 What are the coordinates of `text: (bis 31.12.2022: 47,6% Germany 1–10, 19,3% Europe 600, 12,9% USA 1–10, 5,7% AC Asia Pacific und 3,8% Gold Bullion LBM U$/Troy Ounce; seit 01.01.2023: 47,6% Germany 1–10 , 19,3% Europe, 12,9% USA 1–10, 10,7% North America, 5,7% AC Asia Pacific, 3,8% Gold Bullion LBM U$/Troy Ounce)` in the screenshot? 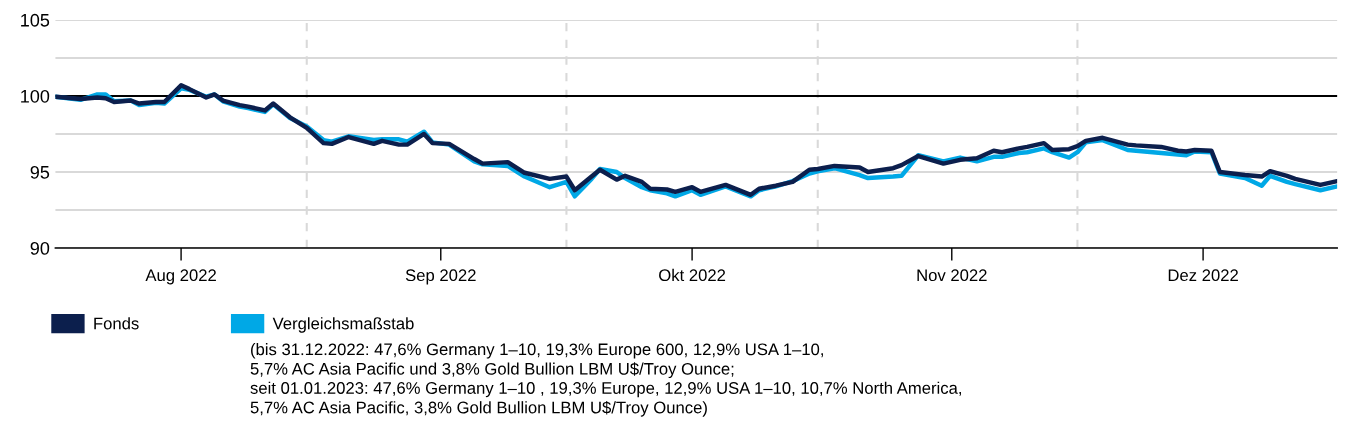 It's located at (605, 380).